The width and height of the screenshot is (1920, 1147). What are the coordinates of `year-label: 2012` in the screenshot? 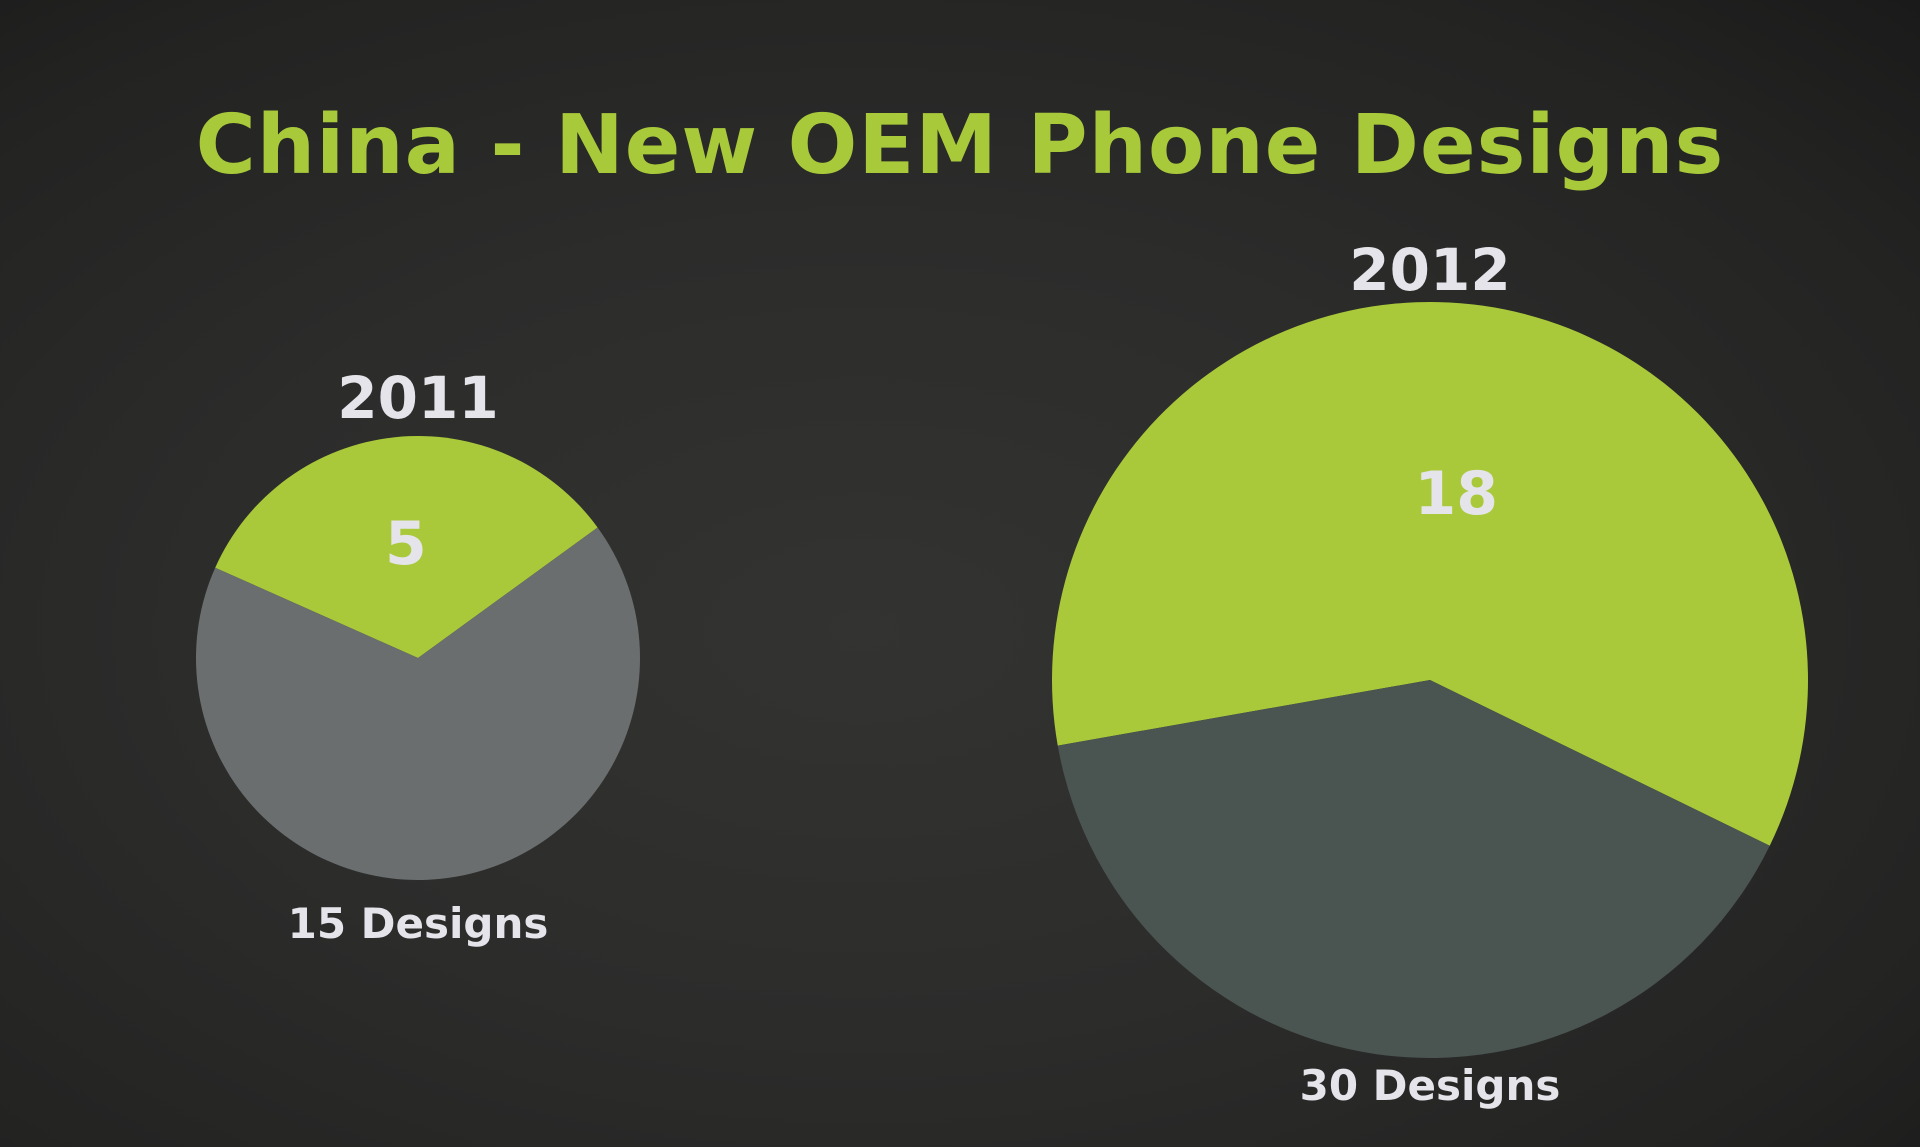 It's located at (1429, 270).